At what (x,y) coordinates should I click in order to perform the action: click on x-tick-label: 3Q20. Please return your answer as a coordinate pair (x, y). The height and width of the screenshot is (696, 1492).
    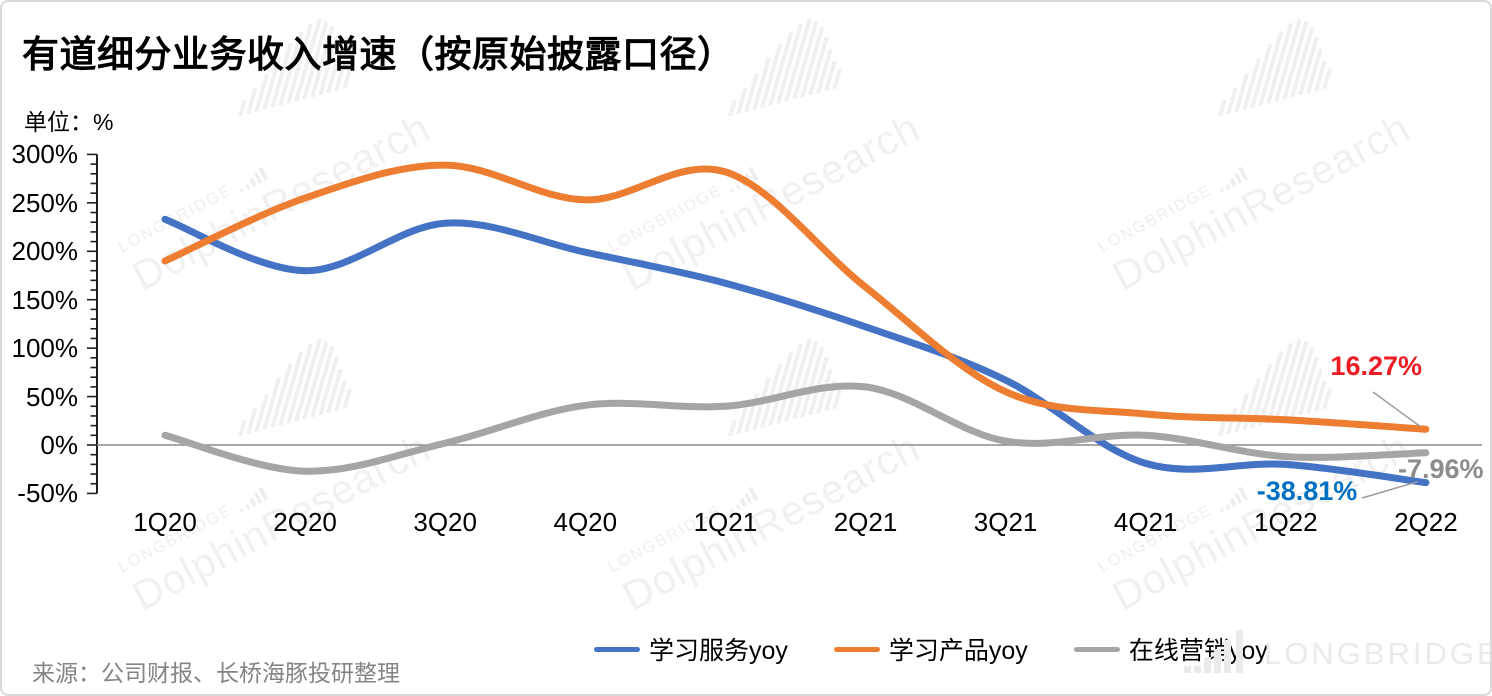
    Looking at the image, I should click on (445, 522).